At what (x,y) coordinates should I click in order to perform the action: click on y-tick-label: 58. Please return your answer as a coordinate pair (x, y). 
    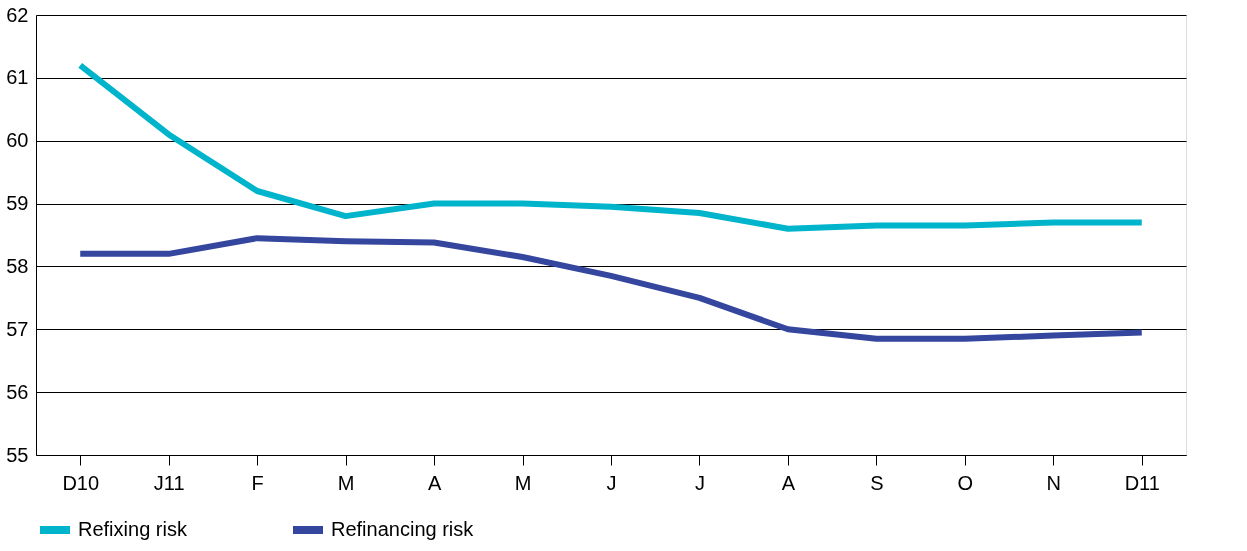
    Looking at the image, I should click on (17, 265).